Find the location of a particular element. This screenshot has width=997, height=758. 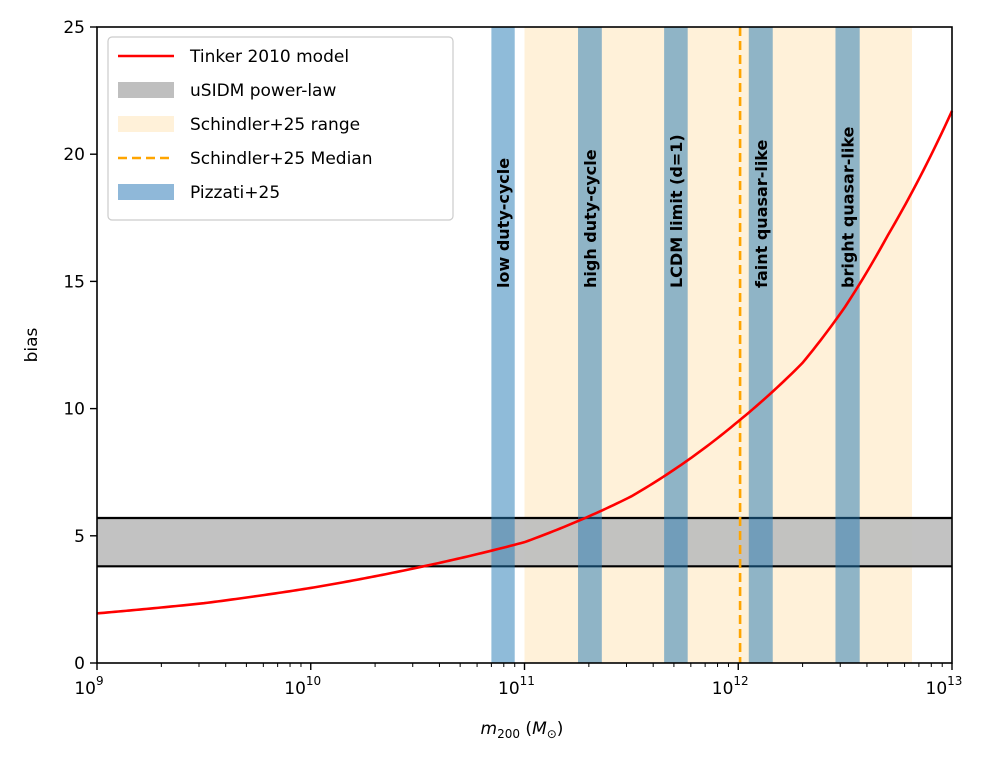

x-tick-label: 1011 is located at coordinates (516, 686).